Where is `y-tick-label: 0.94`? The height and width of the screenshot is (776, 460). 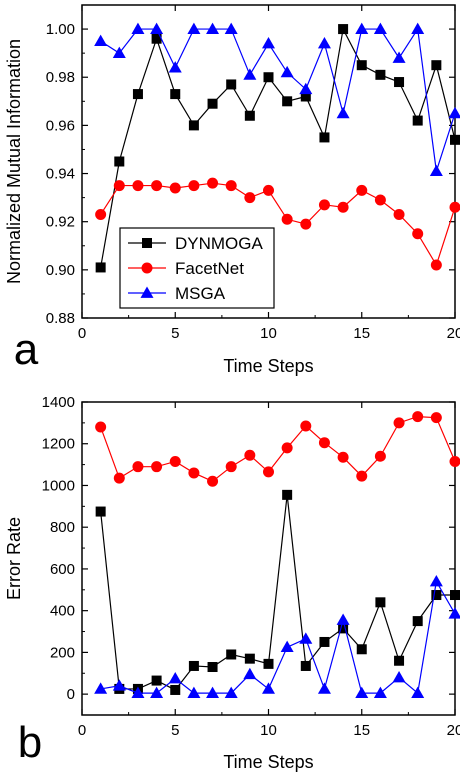
y-tick-label: 0.94 is located at coordinates (60, 174).